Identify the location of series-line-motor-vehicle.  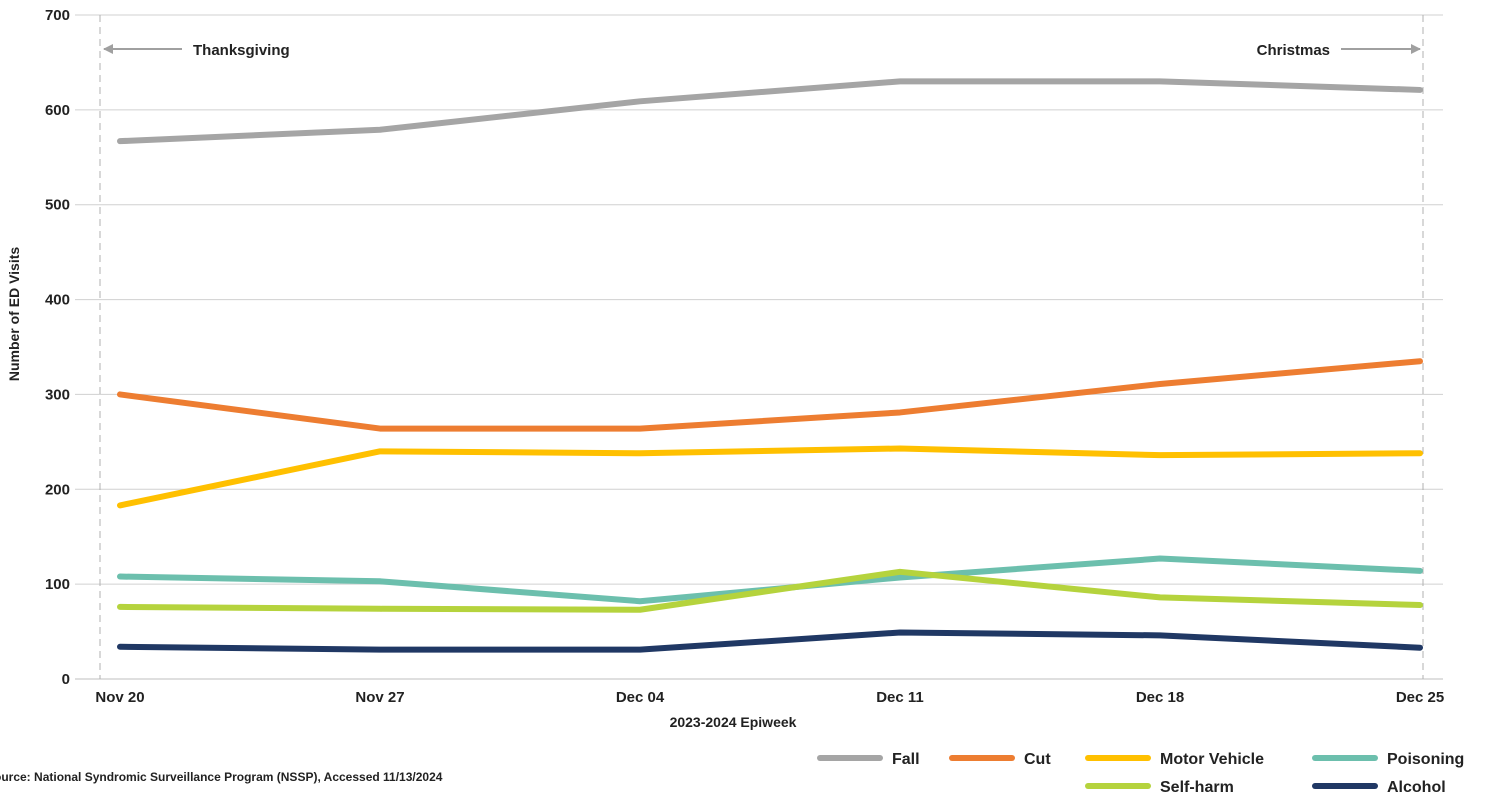
(770, 477).